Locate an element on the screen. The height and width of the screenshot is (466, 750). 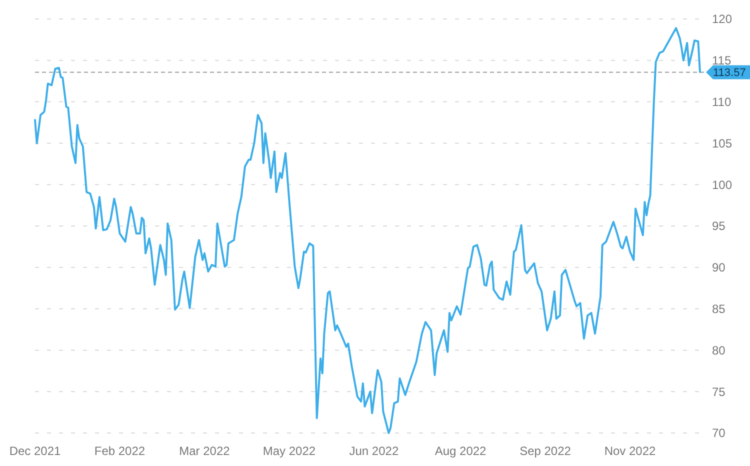
y-tick-label: 90 is located at coordinates (719, 267).